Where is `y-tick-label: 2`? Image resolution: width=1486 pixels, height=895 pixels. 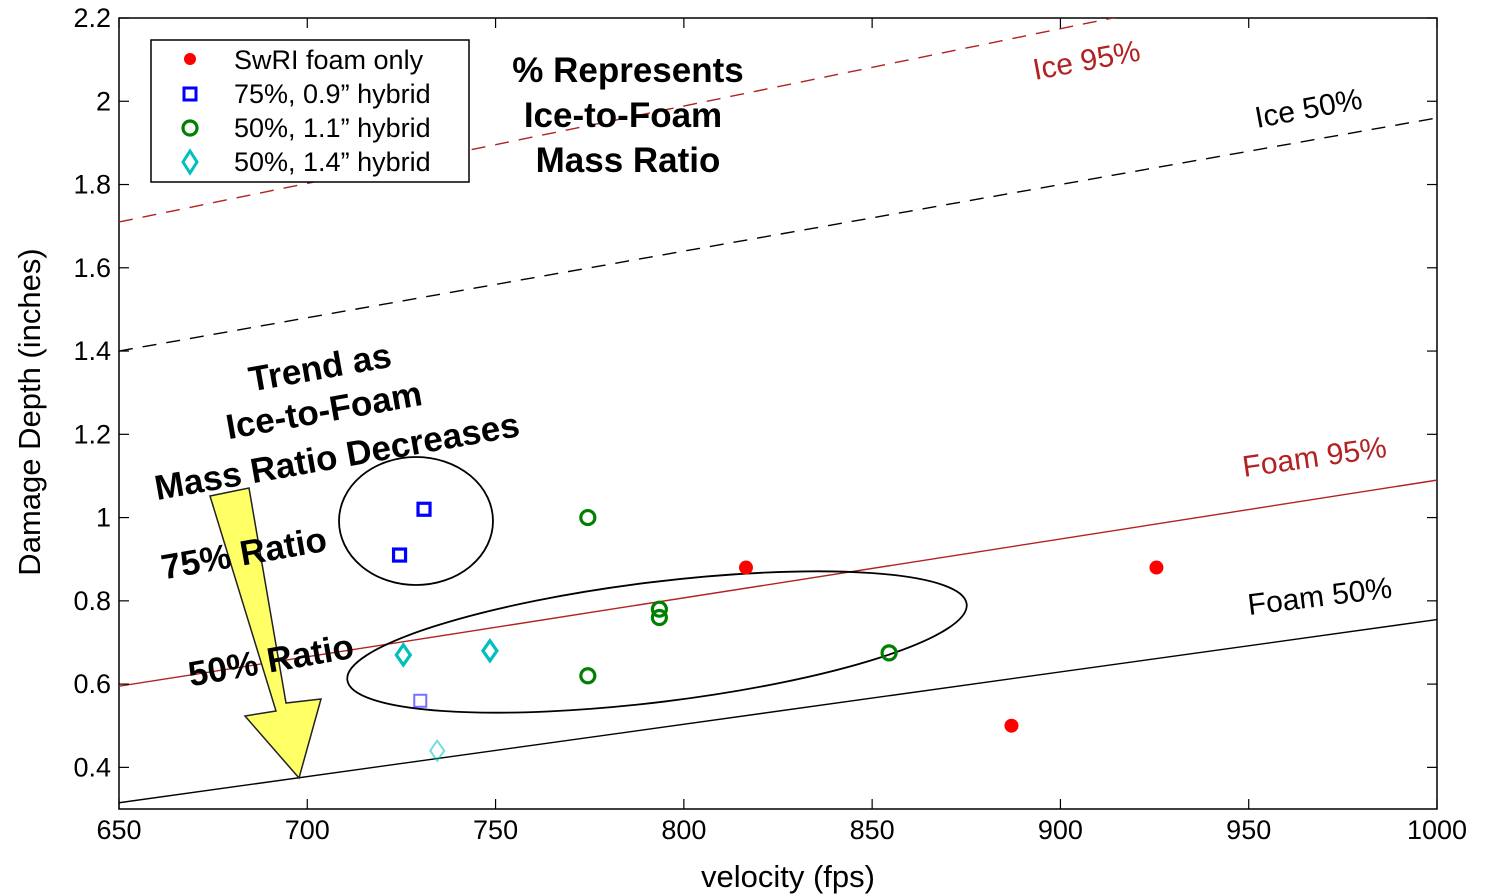
y-tick-label: 2 is located at coordinates (103, 101).